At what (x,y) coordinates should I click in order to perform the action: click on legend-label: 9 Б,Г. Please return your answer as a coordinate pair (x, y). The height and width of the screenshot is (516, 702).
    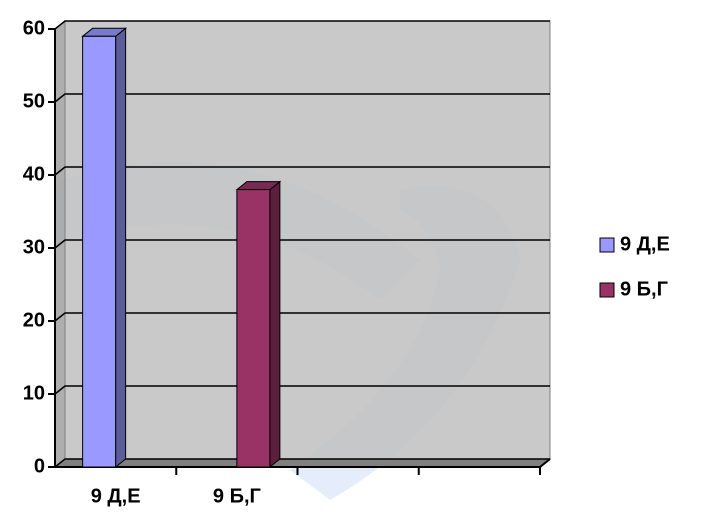
    Looking at the image, I should click on (644, 289).